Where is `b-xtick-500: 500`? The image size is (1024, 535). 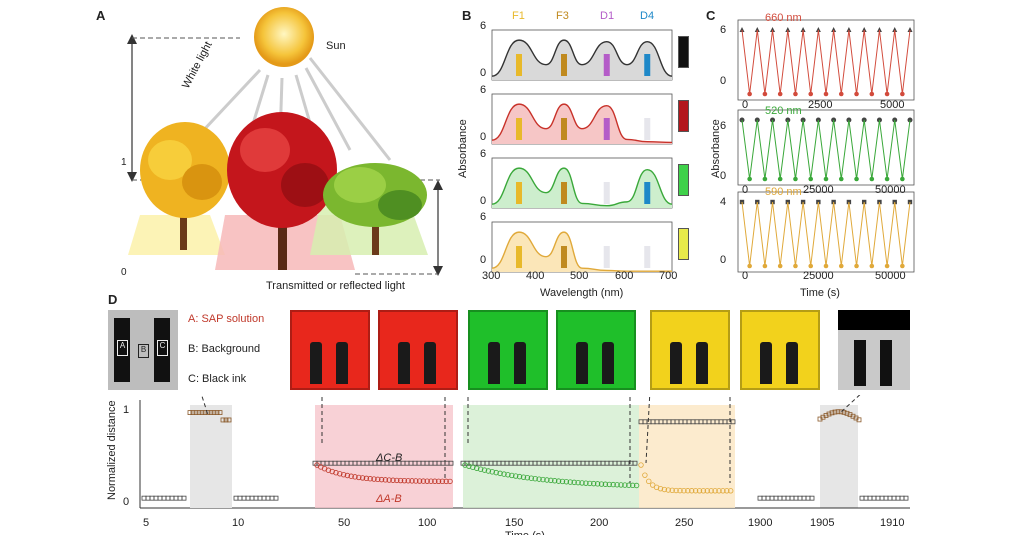 b-xtick-500: 500 is located at coordinates (579, 276).